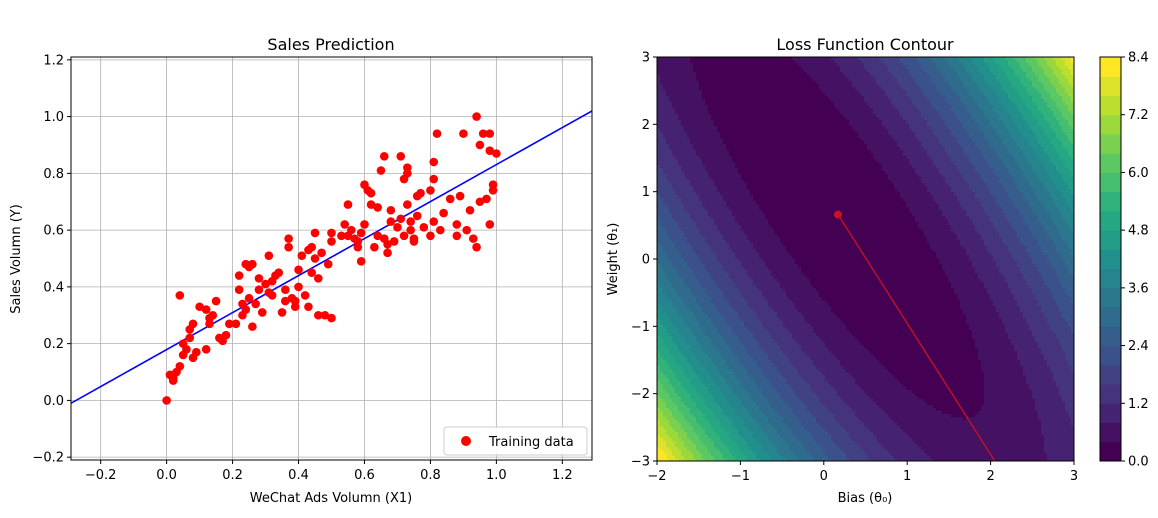  What do you see at coordinates (644, 260) in the screenshot?
I see `right-y-ticks: −3 −2 −1 0 1 2 3` at bounding box center [644, 260].